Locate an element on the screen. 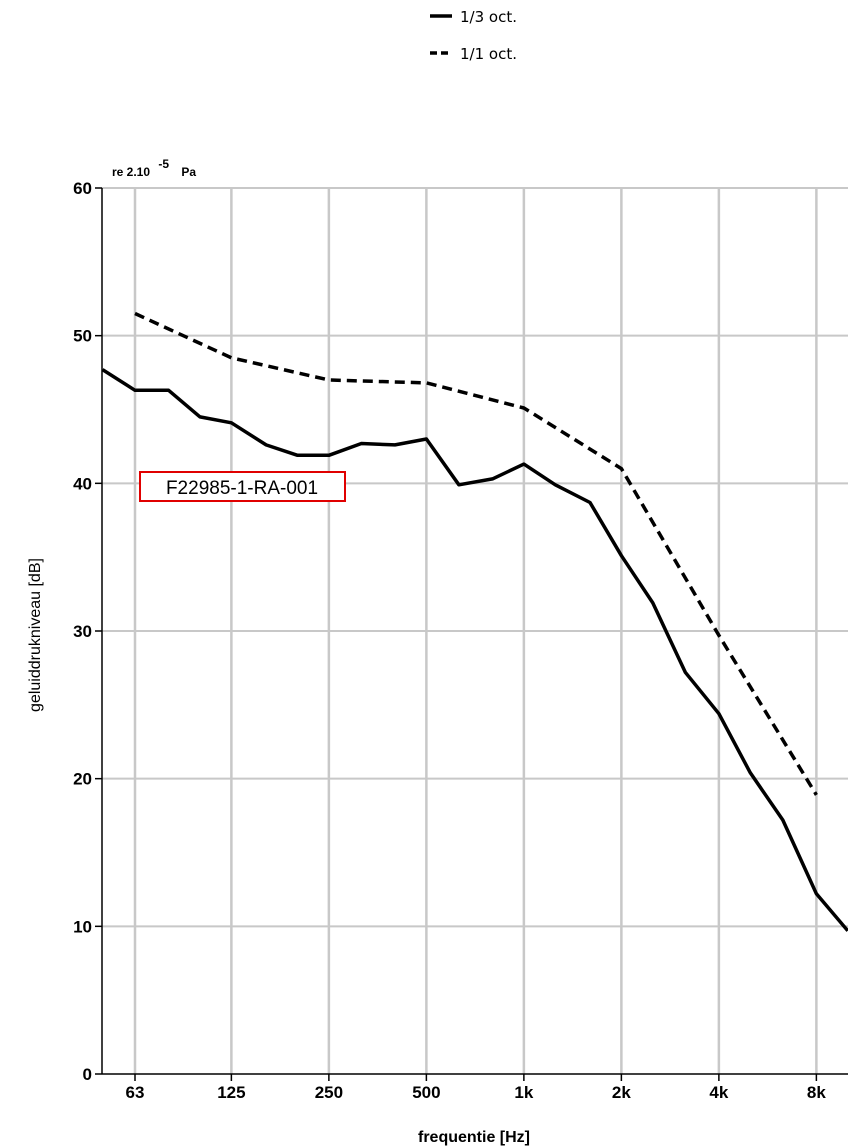 The image size is (848, 1148). x-tick-label-125: 125 is located at coordinates (231, 1092).